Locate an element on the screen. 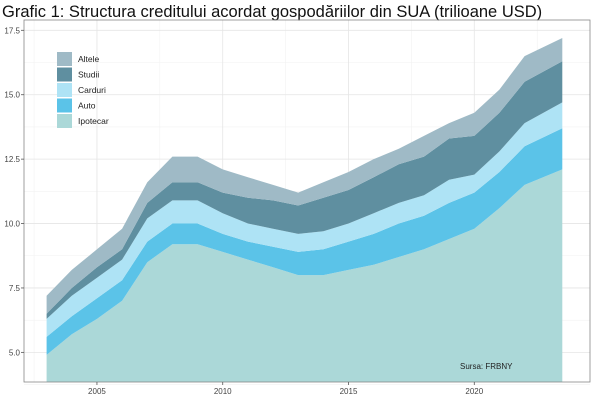 The height and width of the screenshot is (408, 600). legend: Altele Studii Carduri Auto Ipotecar is located at coordinates (83, 90).